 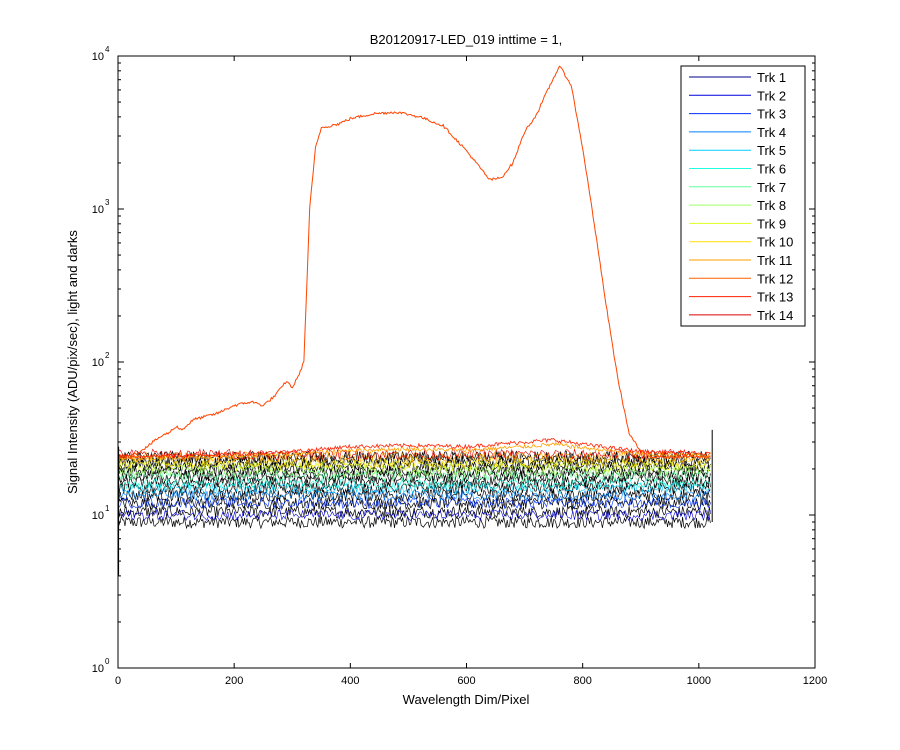 What do you see at coordinates (771, 187) in the screenshot?
I see `legend-label: Trk 7` at bounding box center [771, 187].